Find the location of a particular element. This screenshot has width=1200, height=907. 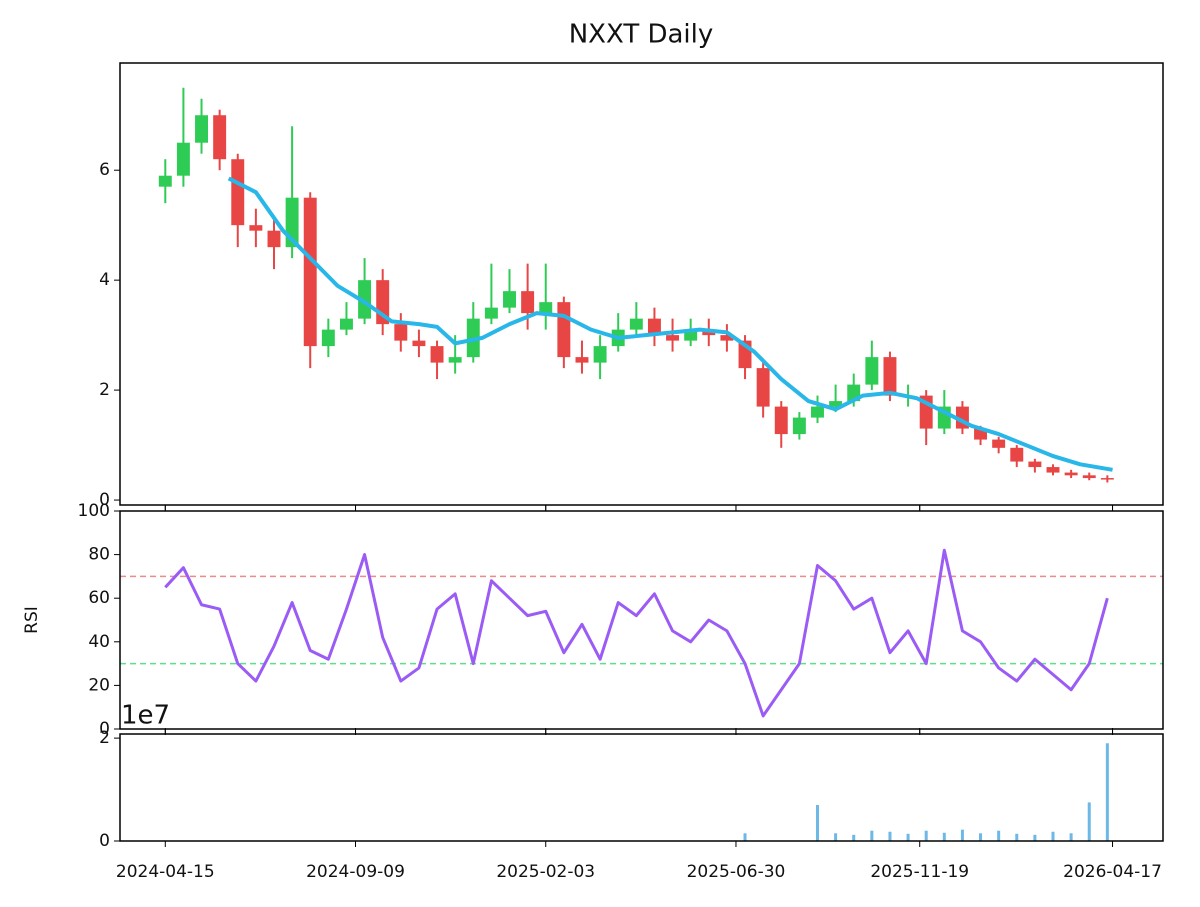

y-tick-label: 60 is located at coordinates (99, 598).